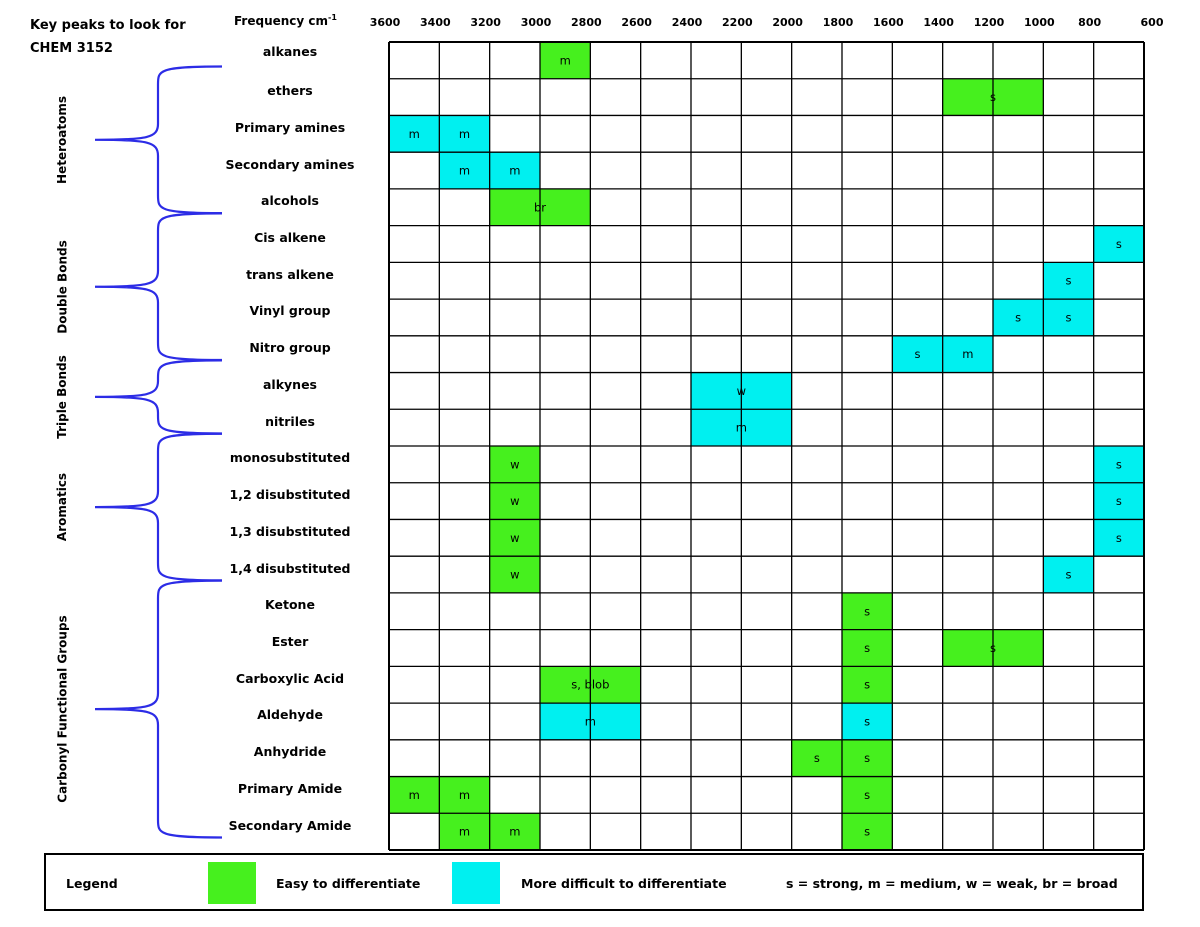 The width and height of the screenshot is (1200, 927). I want to click on x-tick-label: 2600, so click(636, 22).